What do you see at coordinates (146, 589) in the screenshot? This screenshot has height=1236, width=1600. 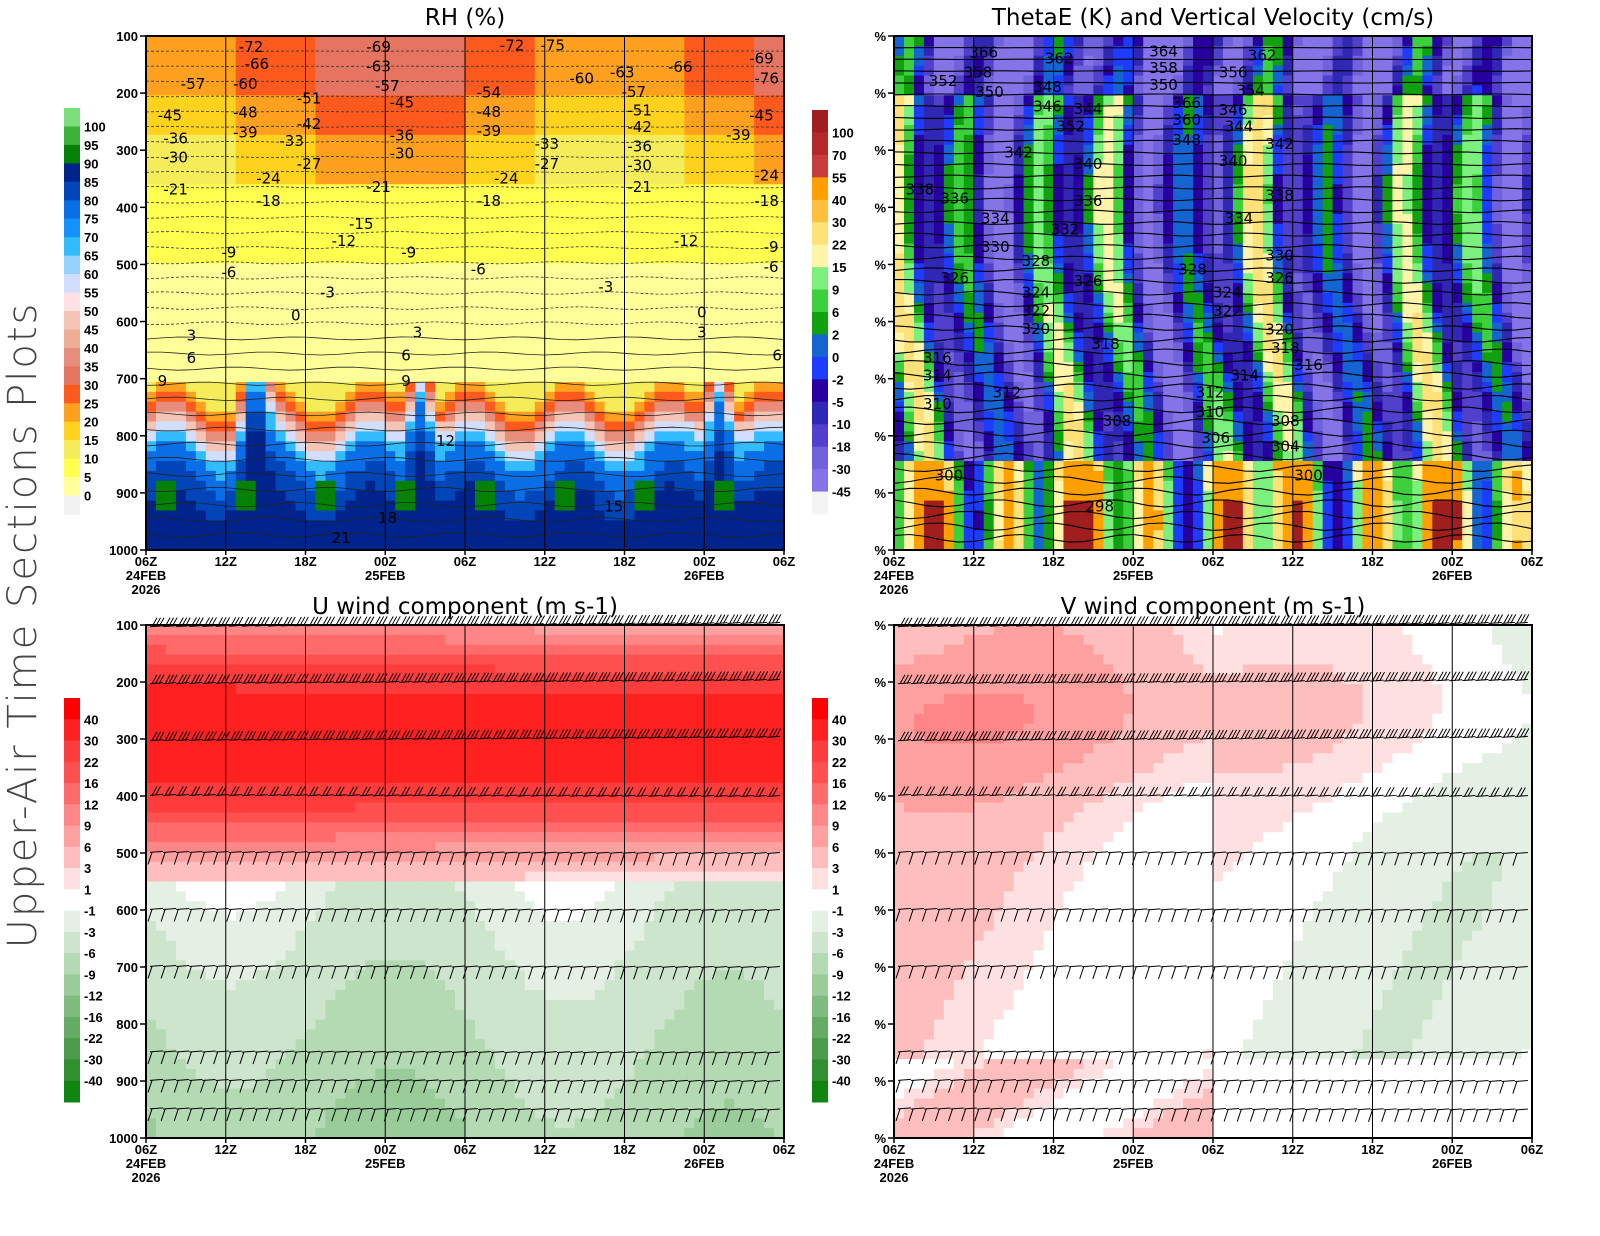 I see `x-date-label: 2026` at bounding box center [146, 589].